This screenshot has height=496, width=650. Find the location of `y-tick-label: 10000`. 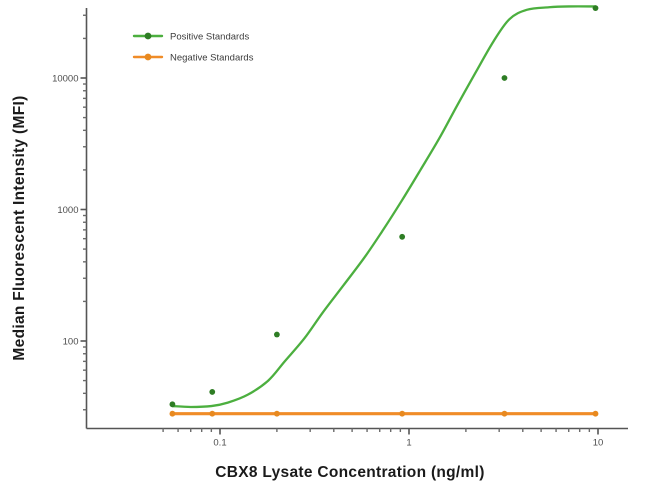

y-tick-label: 10000 is located at coordinates (65, 79).